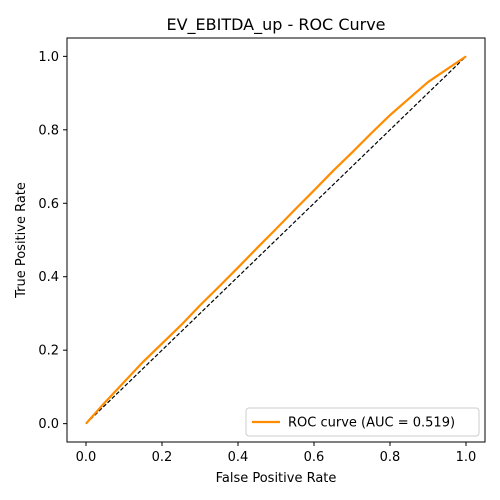 The width and height of the screenshot is (500, 500). What do you see at coordinates (48, 424) in the screenshot?
I see `y-tick-label: 0.0` at bounding box center [48, 424].